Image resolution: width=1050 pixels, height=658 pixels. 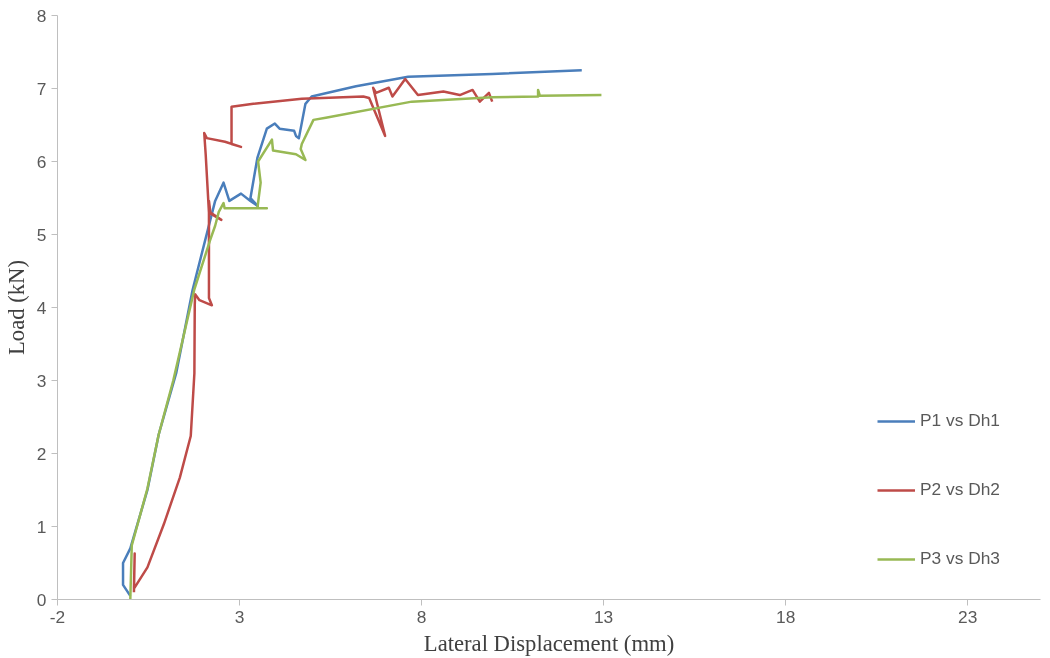 I want to click on y-tick-label: 1, so click(x=41, y=526).